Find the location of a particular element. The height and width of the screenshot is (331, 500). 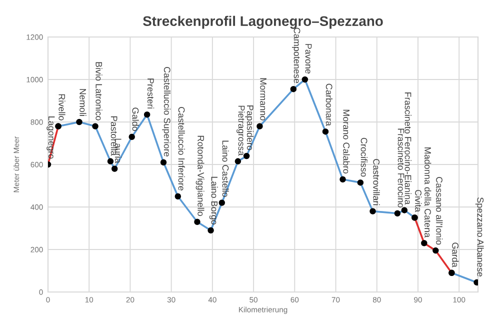

annotation: Laino Borgo is located at coordinates (213, 200).